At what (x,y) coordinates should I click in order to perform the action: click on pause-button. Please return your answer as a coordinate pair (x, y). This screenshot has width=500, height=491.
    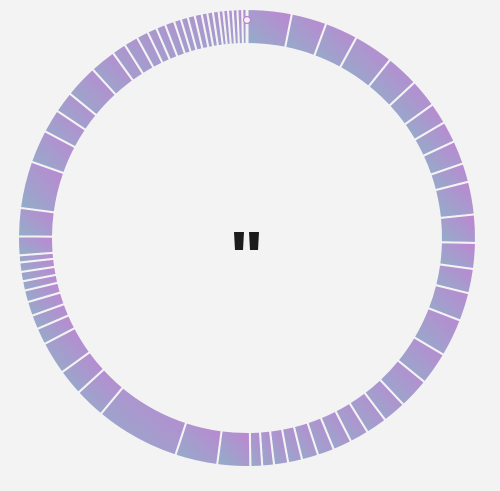
    Looking at the image, I should click on (247, 241).